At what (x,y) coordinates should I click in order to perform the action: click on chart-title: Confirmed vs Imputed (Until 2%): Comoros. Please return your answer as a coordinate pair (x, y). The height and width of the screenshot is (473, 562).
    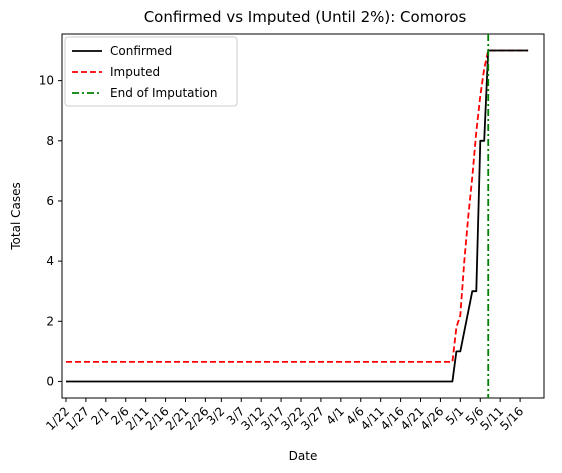
    Looking at the image, I should click on (305, 17).